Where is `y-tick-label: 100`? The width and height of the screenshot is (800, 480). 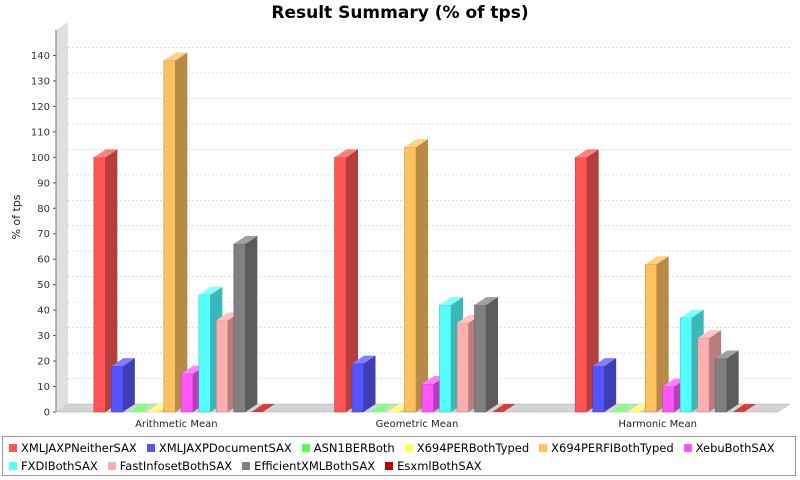
y-tick-label: 100 is located at coordinates (40, 158).